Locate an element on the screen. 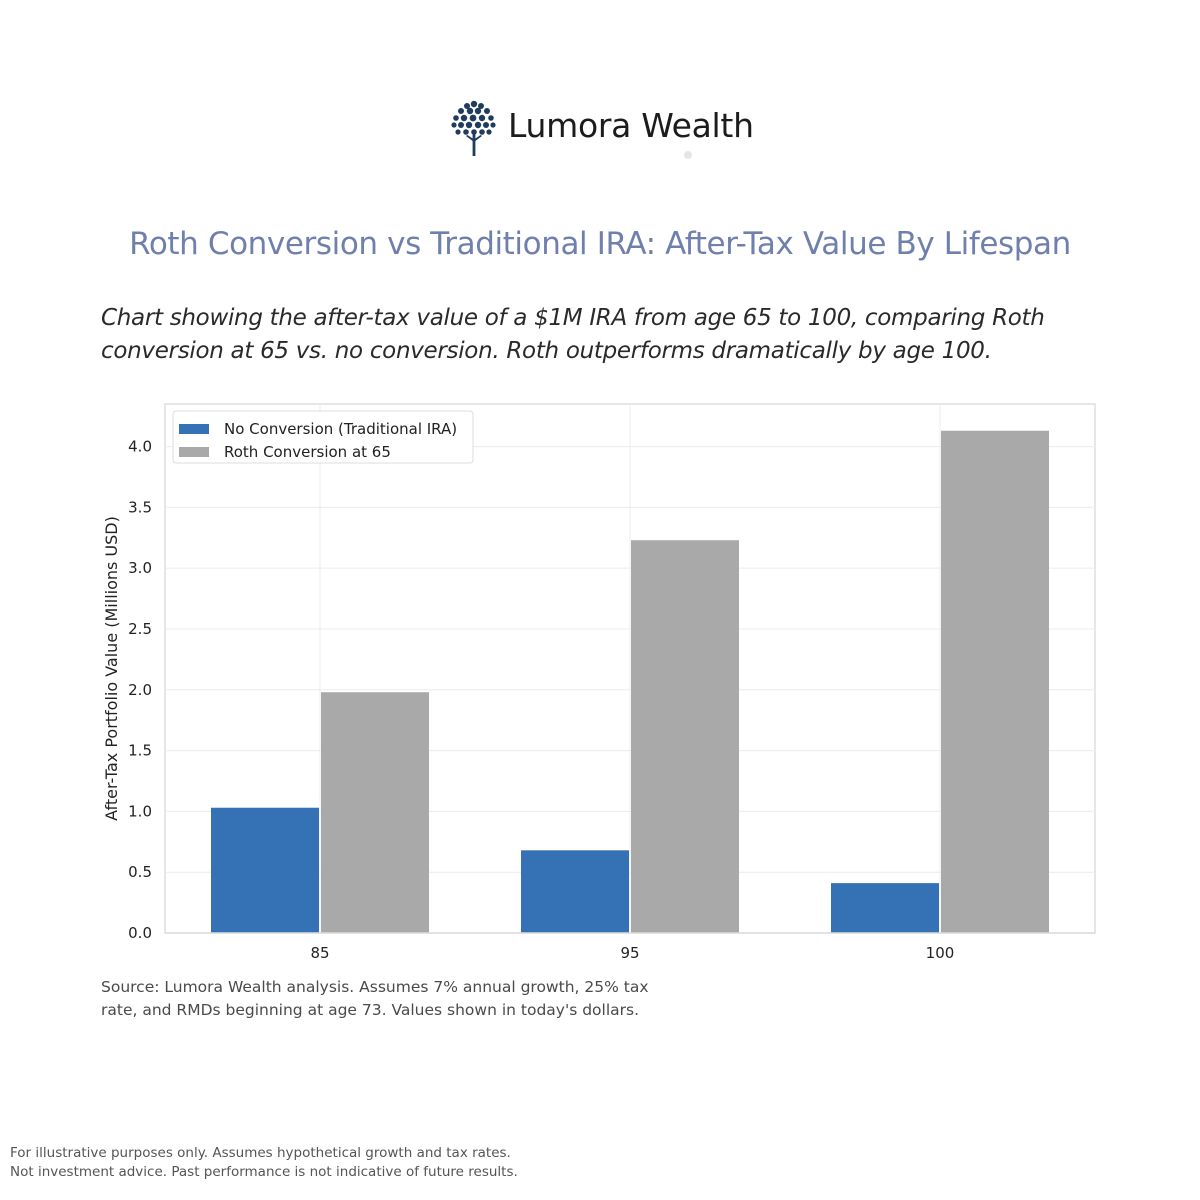  y-tick-label: 1.5 is located at coordinates (140, 751).